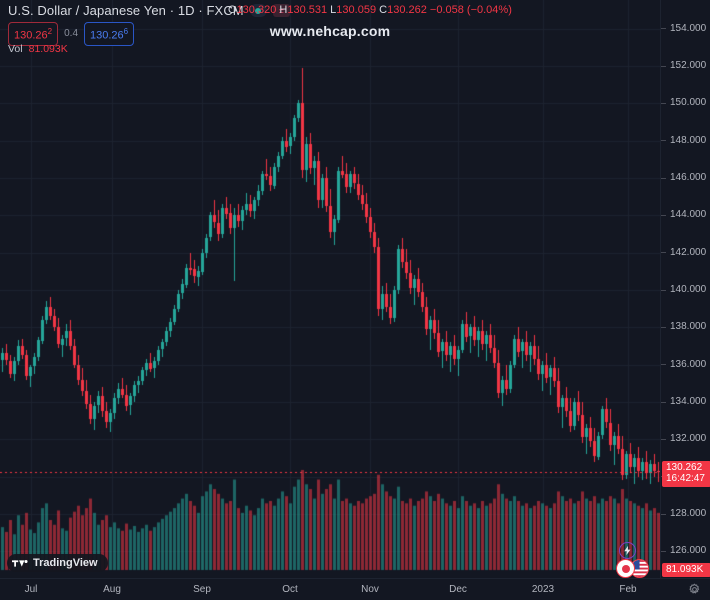  Describe the element at coordinates (355, 589) in the screenshot. I see `time-axis: Jul Aug Sep Oct Nov Dec 2023 Feb` at that location.